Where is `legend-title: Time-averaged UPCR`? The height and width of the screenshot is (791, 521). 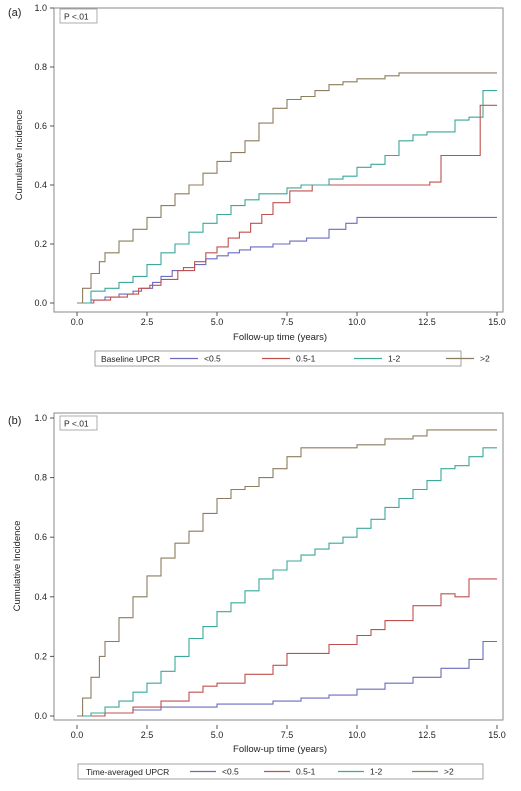
legend-title: Time-averaged UPCR is located at coordinates (127, 772).